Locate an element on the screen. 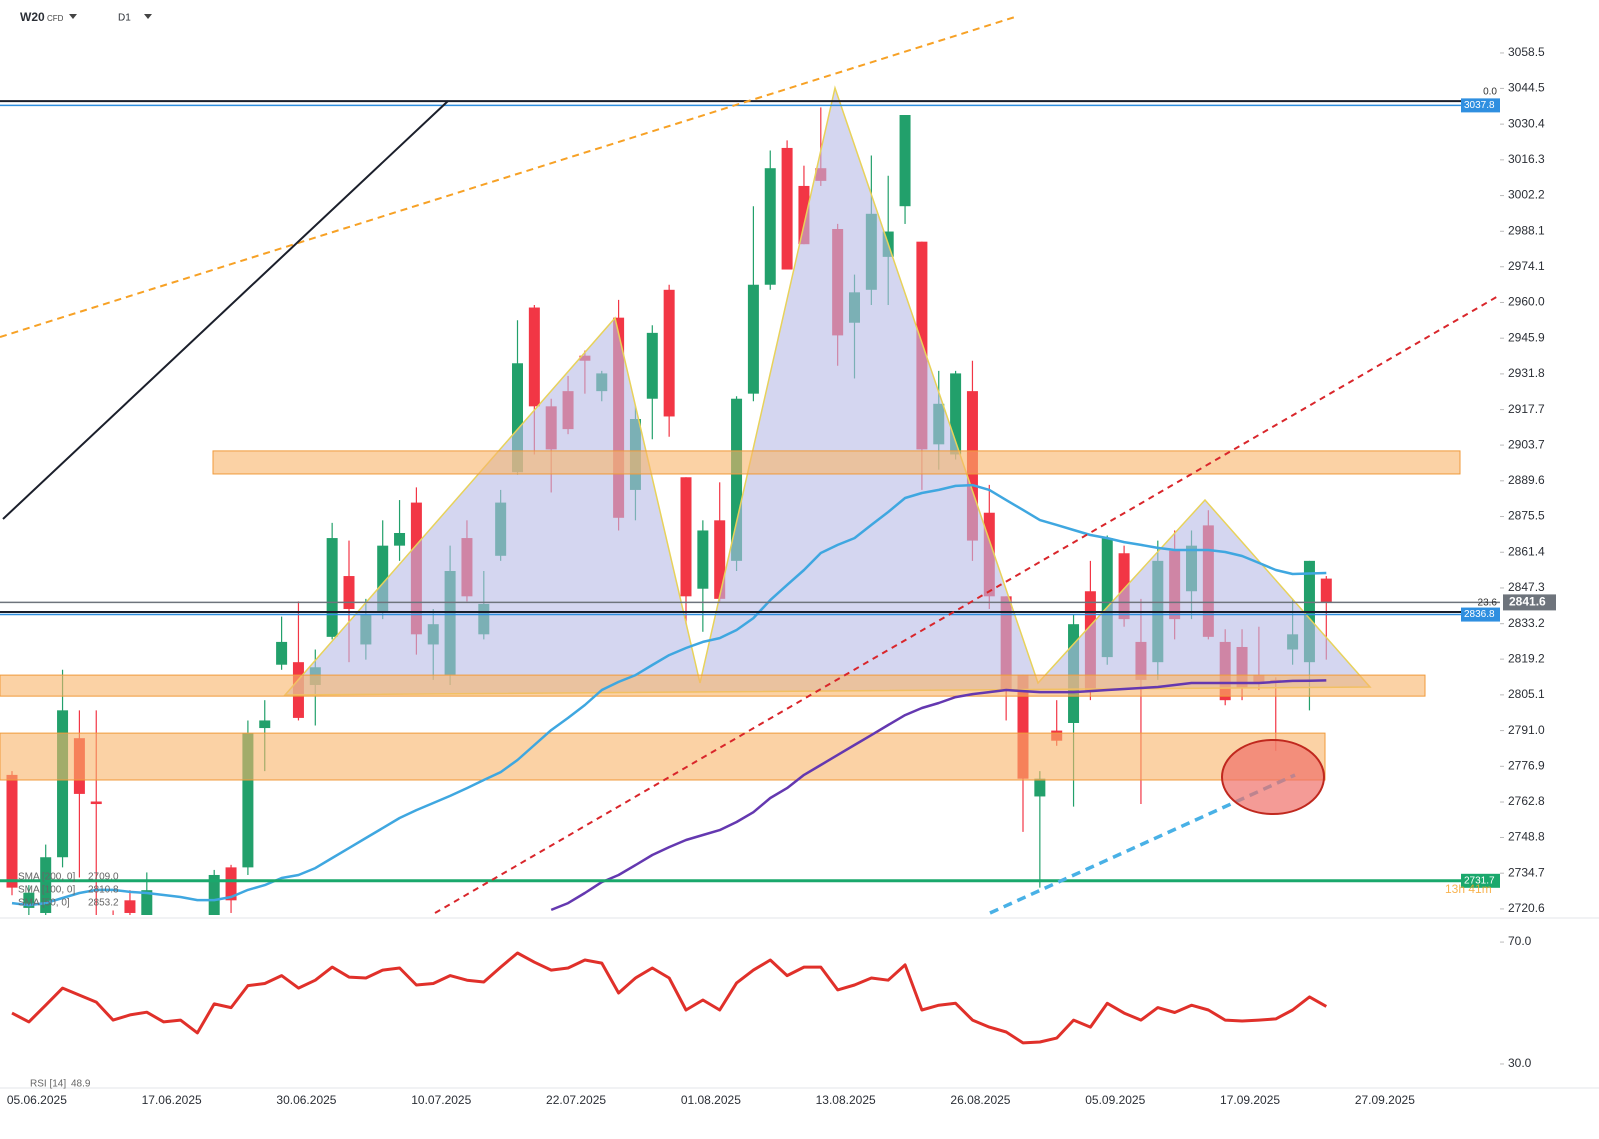 The height and width of the screenshot is (1139, 1599). rsi-line is located at coordinates (669, 998).